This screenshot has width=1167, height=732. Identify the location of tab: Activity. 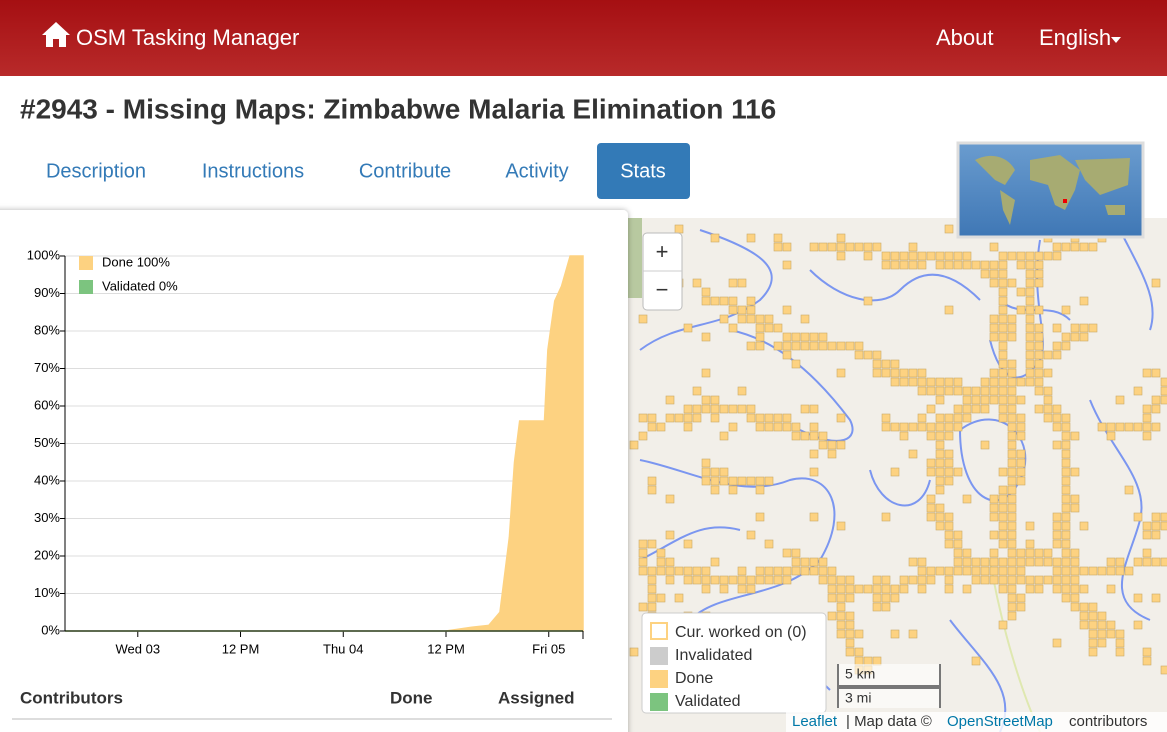
(536, 171).